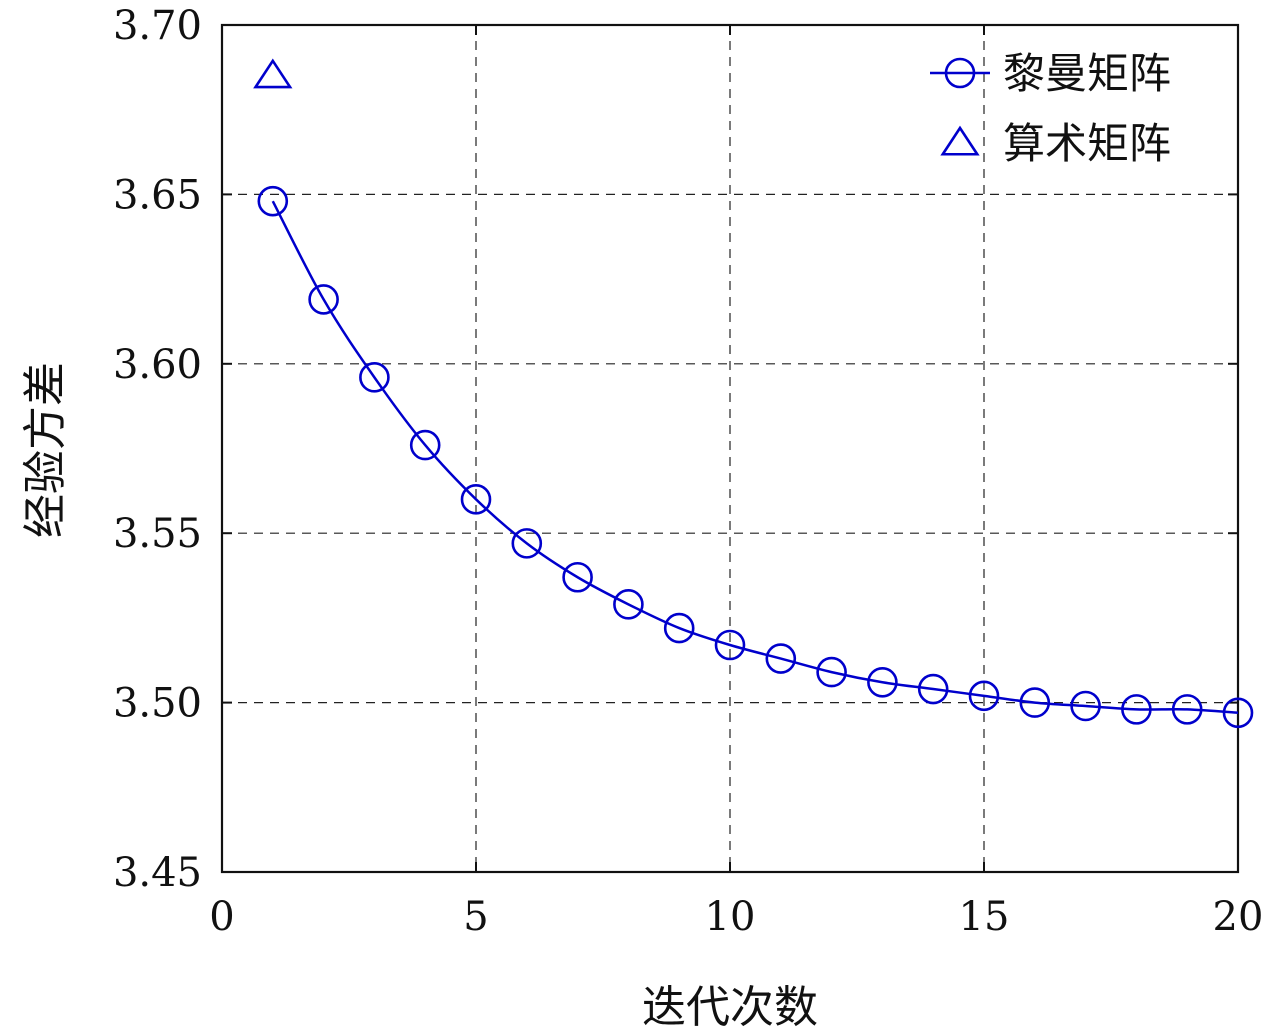 Image resolution: width=1280 pixels, height=1033 pixels. I want to click on y-tick-label: 3.50, so click(157, 704).